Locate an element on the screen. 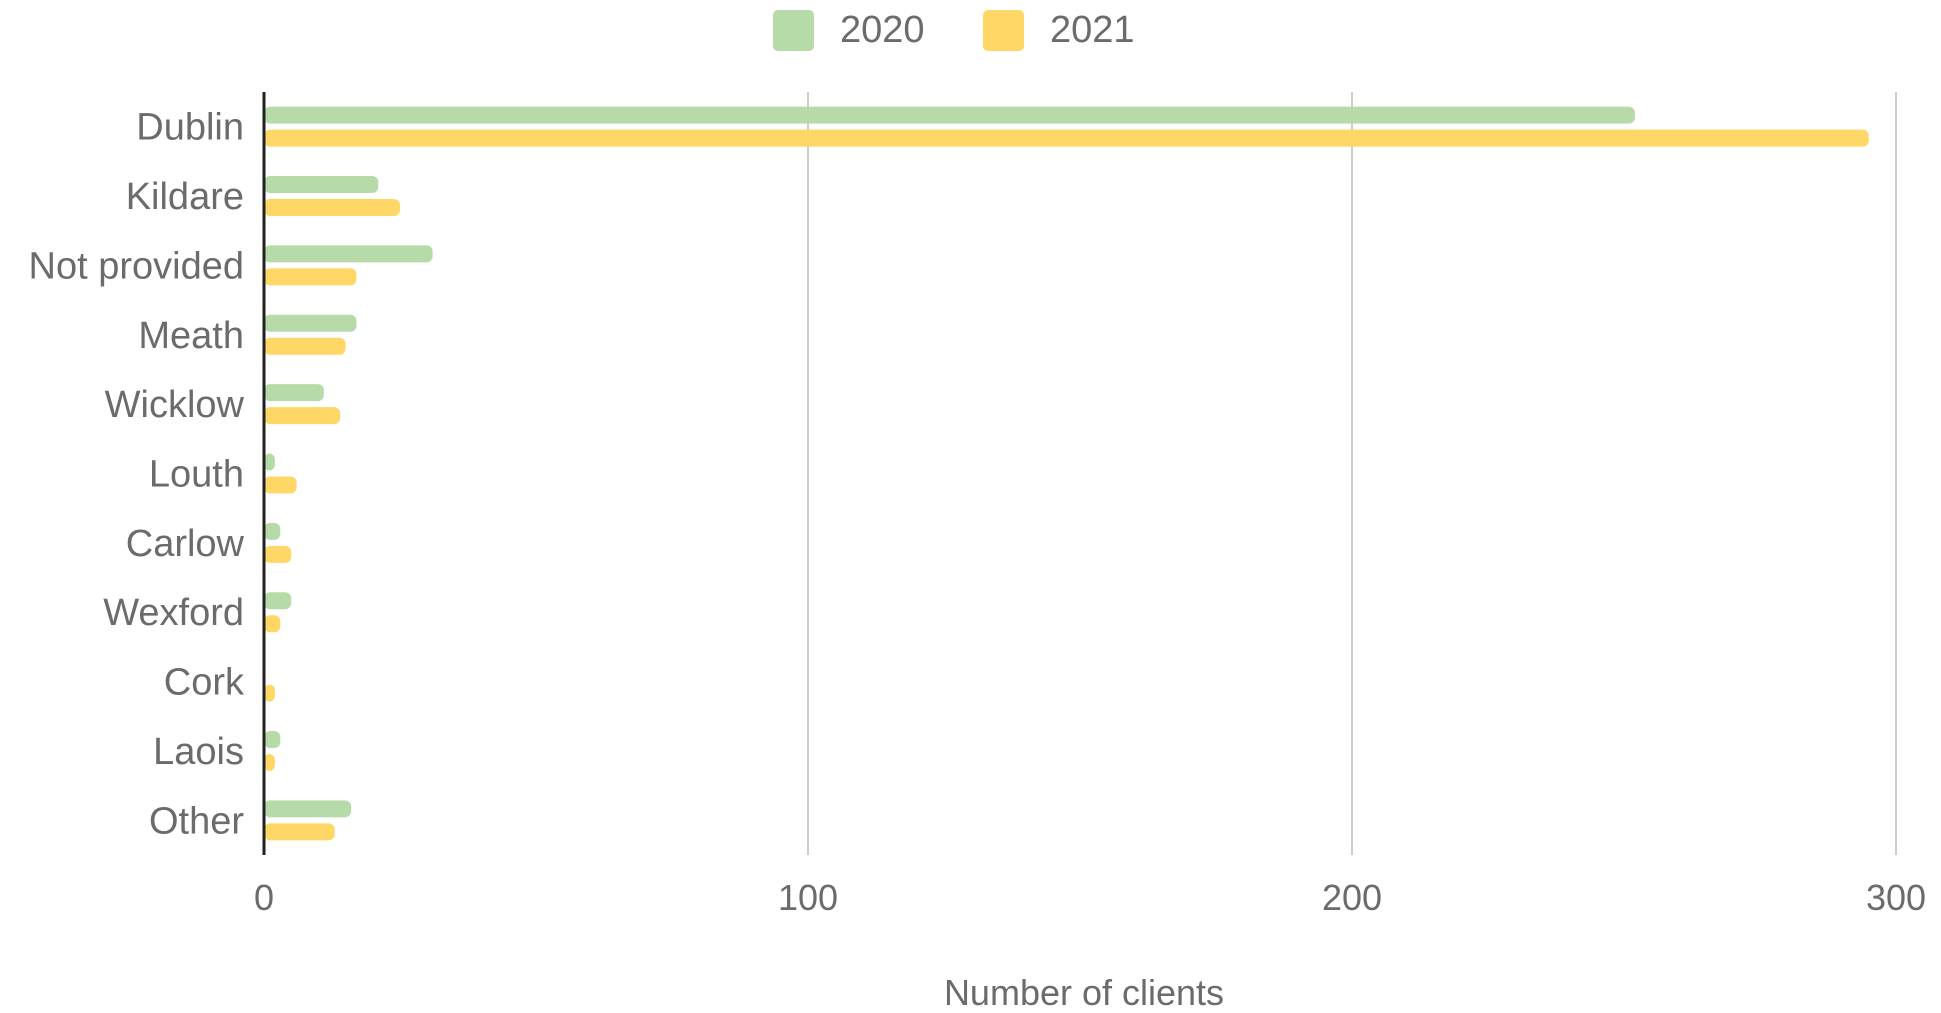  bar-2020-meath is located at coordinates (310, 323).